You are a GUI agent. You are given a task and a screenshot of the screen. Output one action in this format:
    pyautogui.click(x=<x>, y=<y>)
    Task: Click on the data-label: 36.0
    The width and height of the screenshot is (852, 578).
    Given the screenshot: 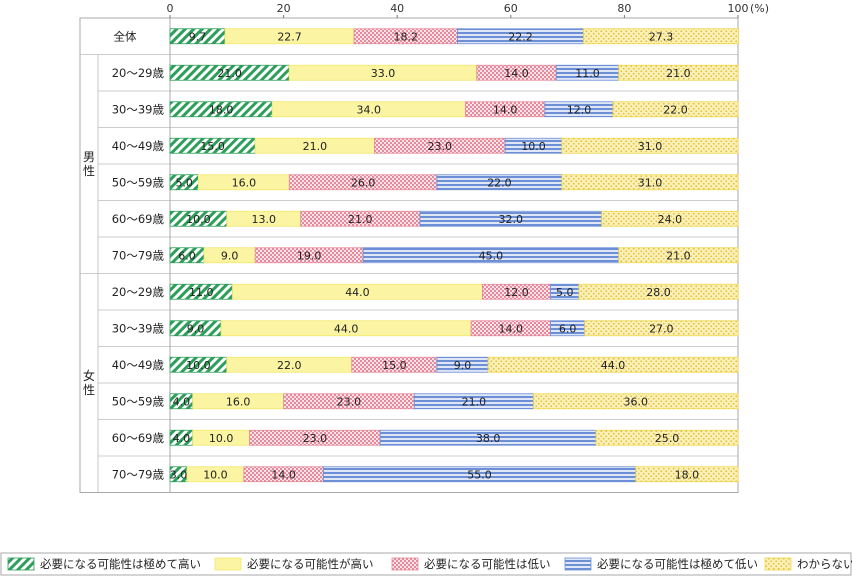 What is the action you would take?
    pyautogui.click(x=636, y=401)
    